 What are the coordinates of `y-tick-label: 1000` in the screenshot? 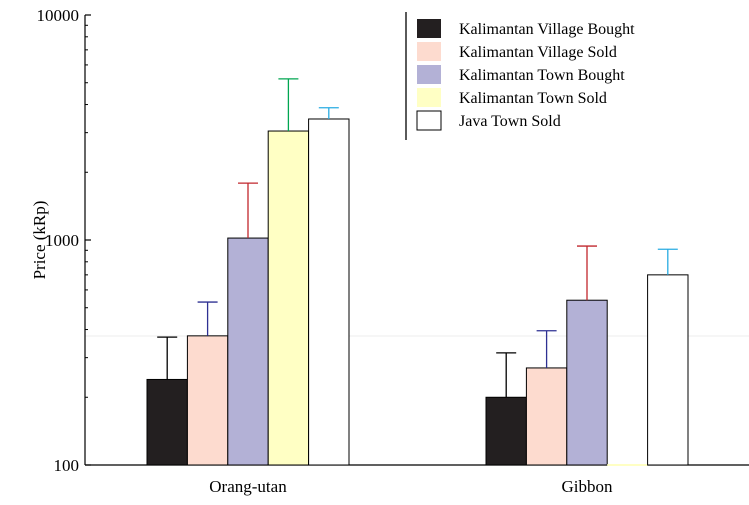 It's located at (62, 240).